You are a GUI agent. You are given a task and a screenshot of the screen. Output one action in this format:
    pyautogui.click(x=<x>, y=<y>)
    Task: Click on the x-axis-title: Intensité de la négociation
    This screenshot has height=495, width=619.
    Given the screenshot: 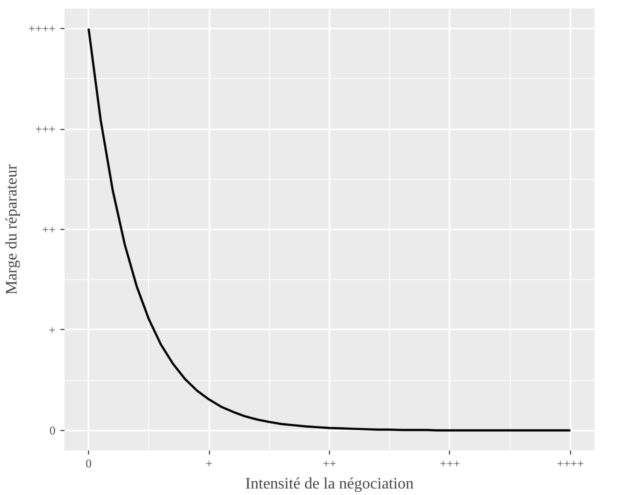 What is the action you would take?
    pyautogui.click(x=329, y=484)
    